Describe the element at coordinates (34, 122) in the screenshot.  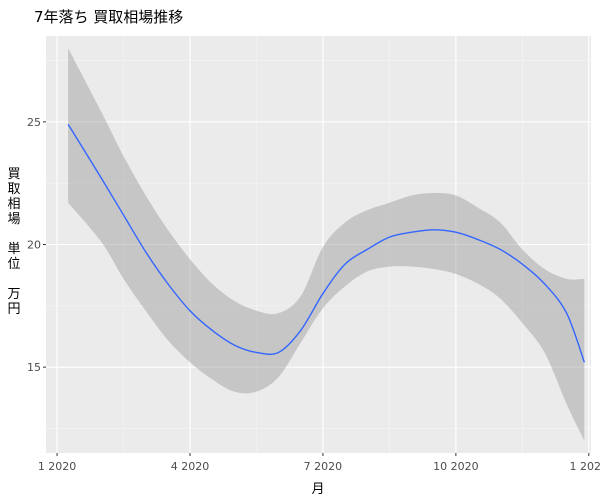
I see `y-tick-label: 25` at that location.